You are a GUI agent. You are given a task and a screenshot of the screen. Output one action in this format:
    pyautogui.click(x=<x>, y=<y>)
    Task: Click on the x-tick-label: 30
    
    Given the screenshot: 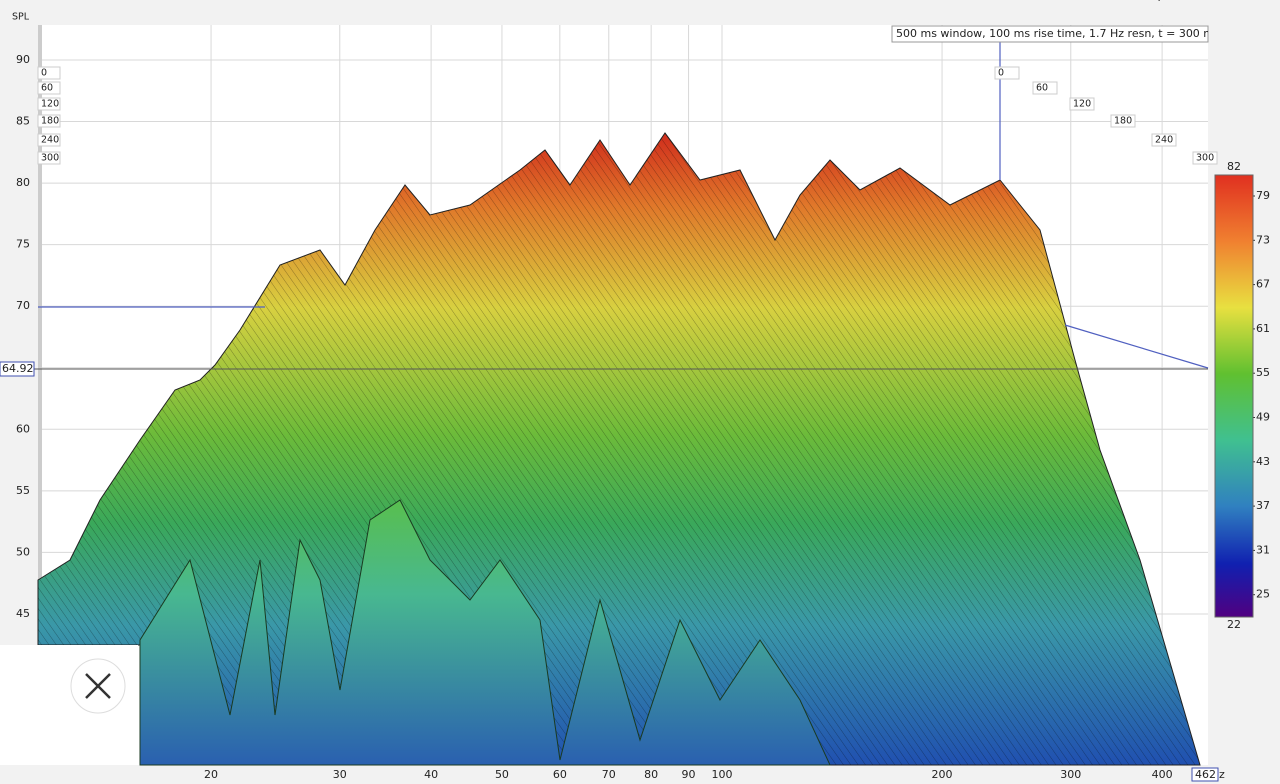 What is the action you would take?
    pyautogui.click(x=340, y=774)
    